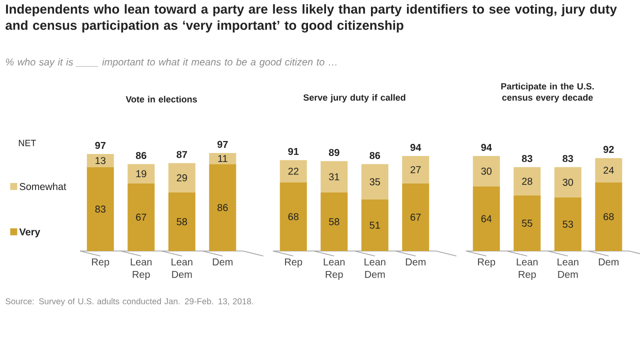  I want to click on data-label: 64, so click(486, 218).